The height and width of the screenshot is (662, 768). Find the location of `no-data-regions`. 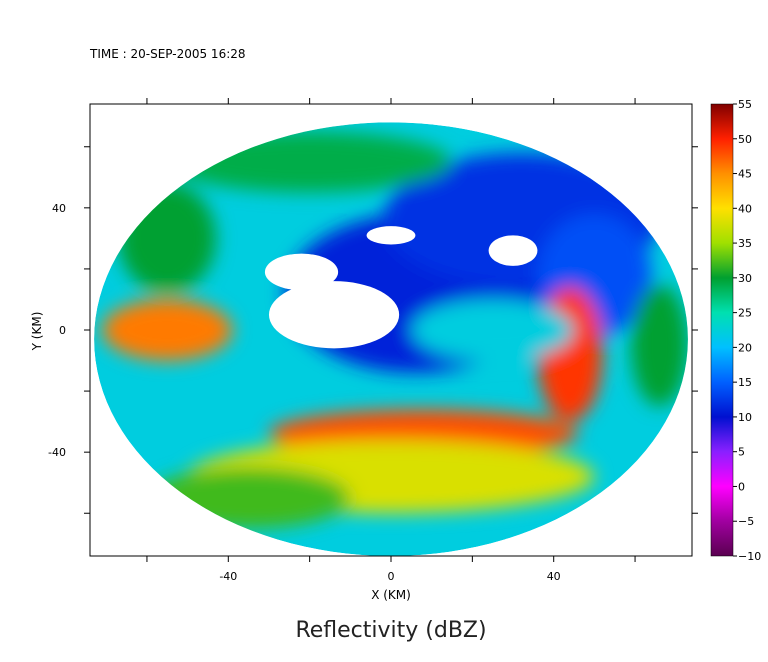

no-data-regions is located at coordinates (401, 287).